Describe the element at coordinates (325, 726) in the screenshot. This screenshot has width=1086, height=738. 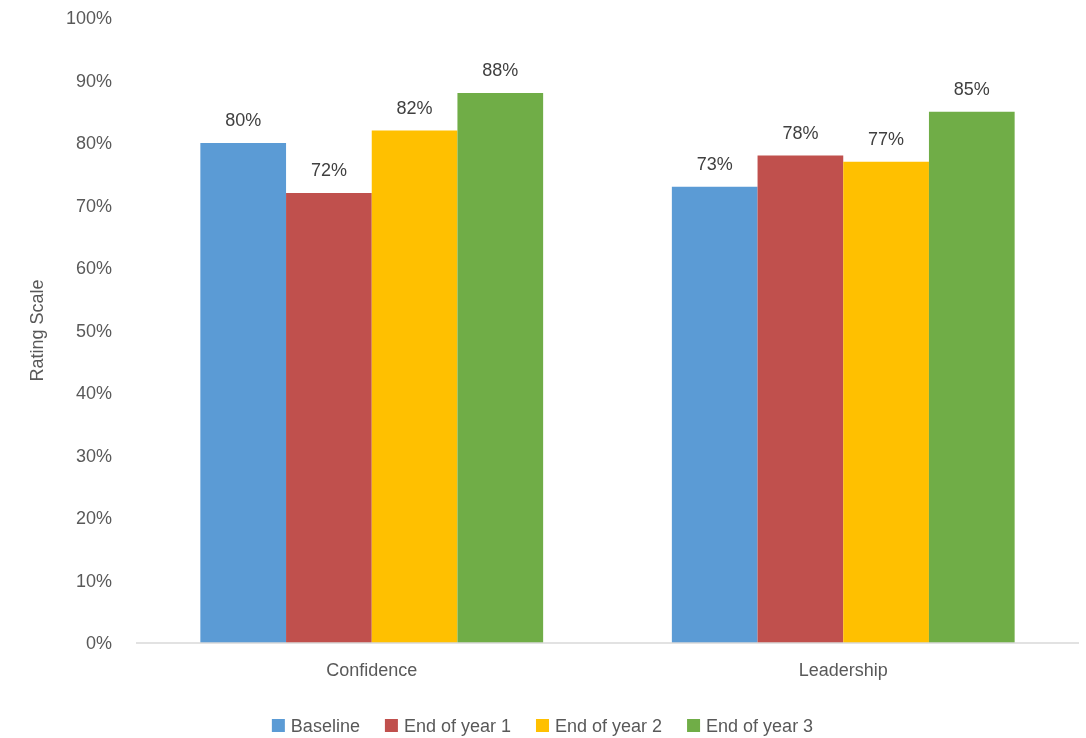
I see `legend-label: Baseline` at that location.